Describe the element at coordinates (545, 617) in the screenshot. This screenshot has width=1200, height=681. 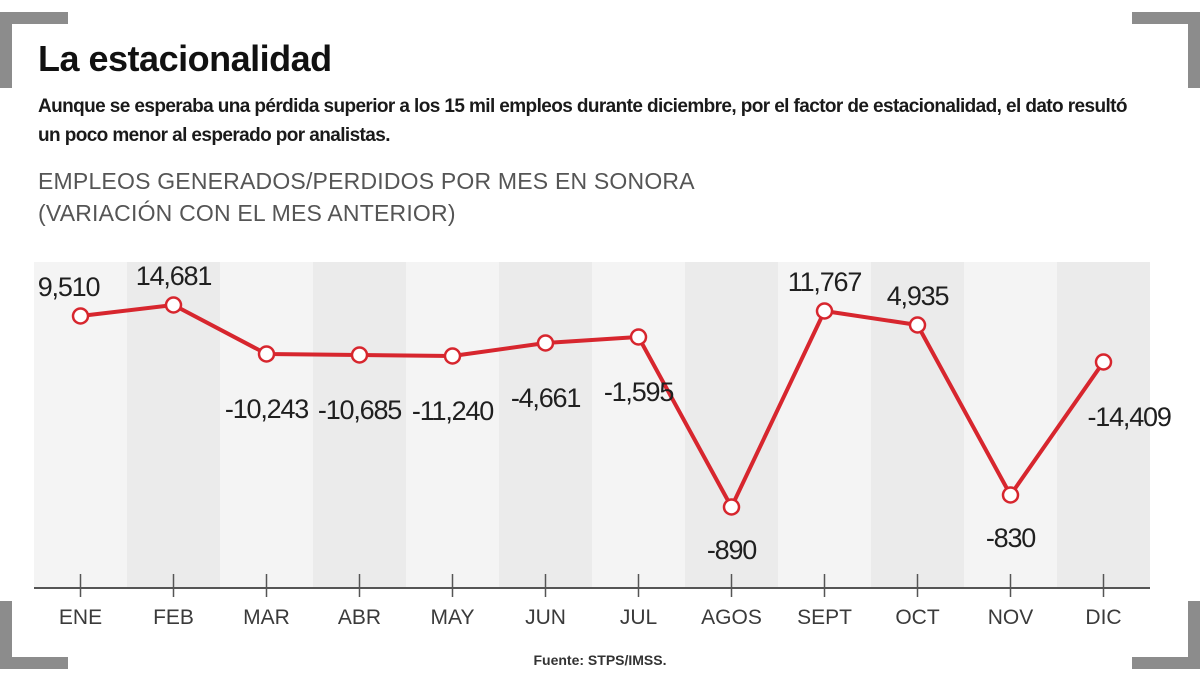
I see `x-tick-label: JUN` at that location.